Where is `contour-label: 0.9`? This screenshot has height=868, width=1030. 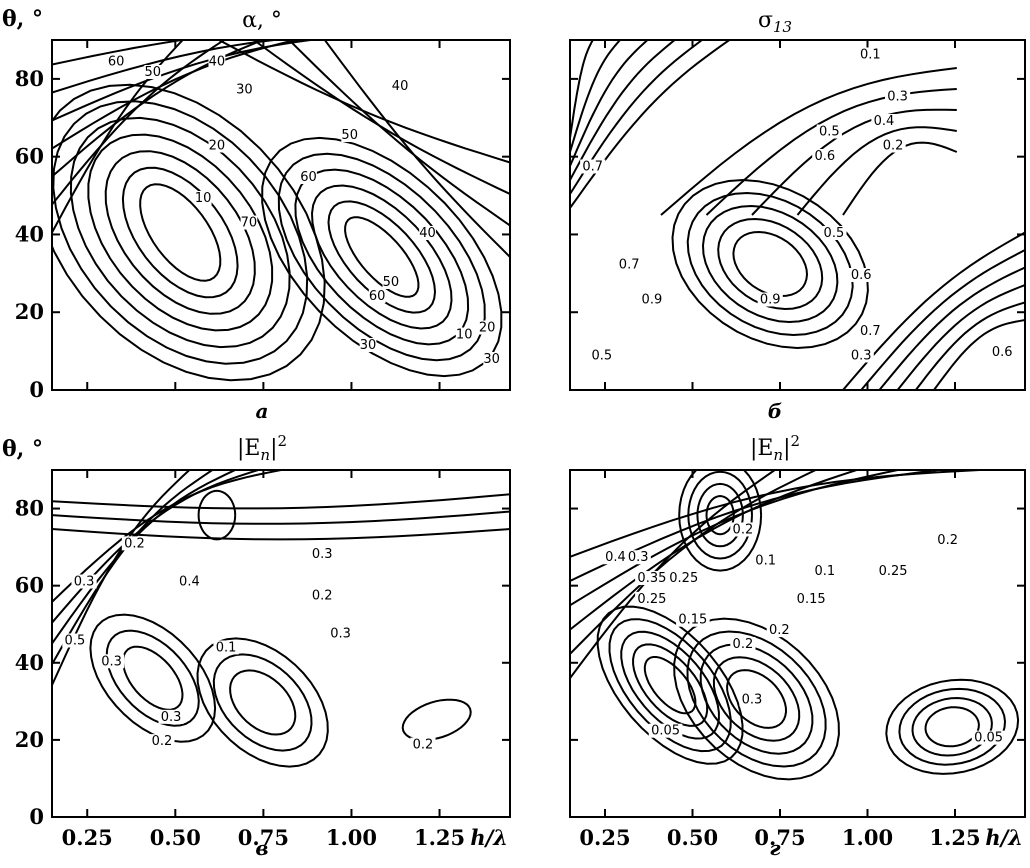 contour-label: 0.9 is located at coordinates (652, 300).